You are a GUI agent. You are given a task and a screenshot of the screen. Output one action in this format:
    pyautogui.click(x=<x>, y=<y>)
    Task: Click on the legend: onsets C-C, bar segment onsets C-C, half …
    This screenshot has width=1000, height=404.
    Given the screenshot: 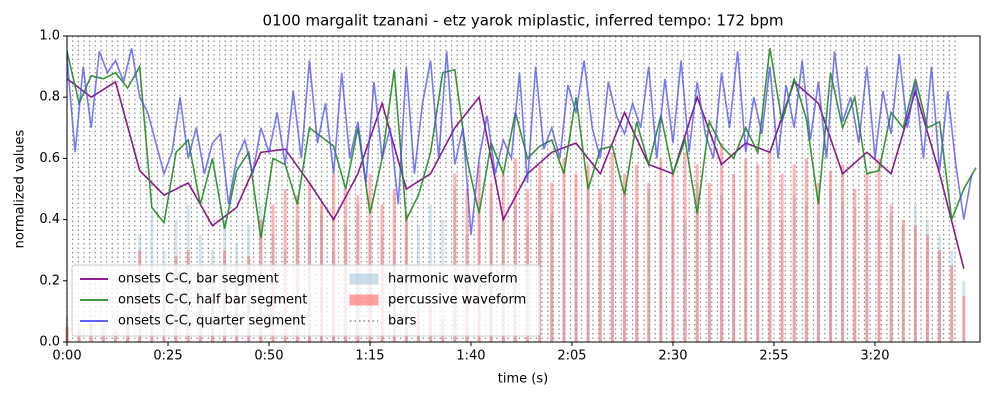 What is the action you would take?
    pyautogui.click(x=306, y=300)
    